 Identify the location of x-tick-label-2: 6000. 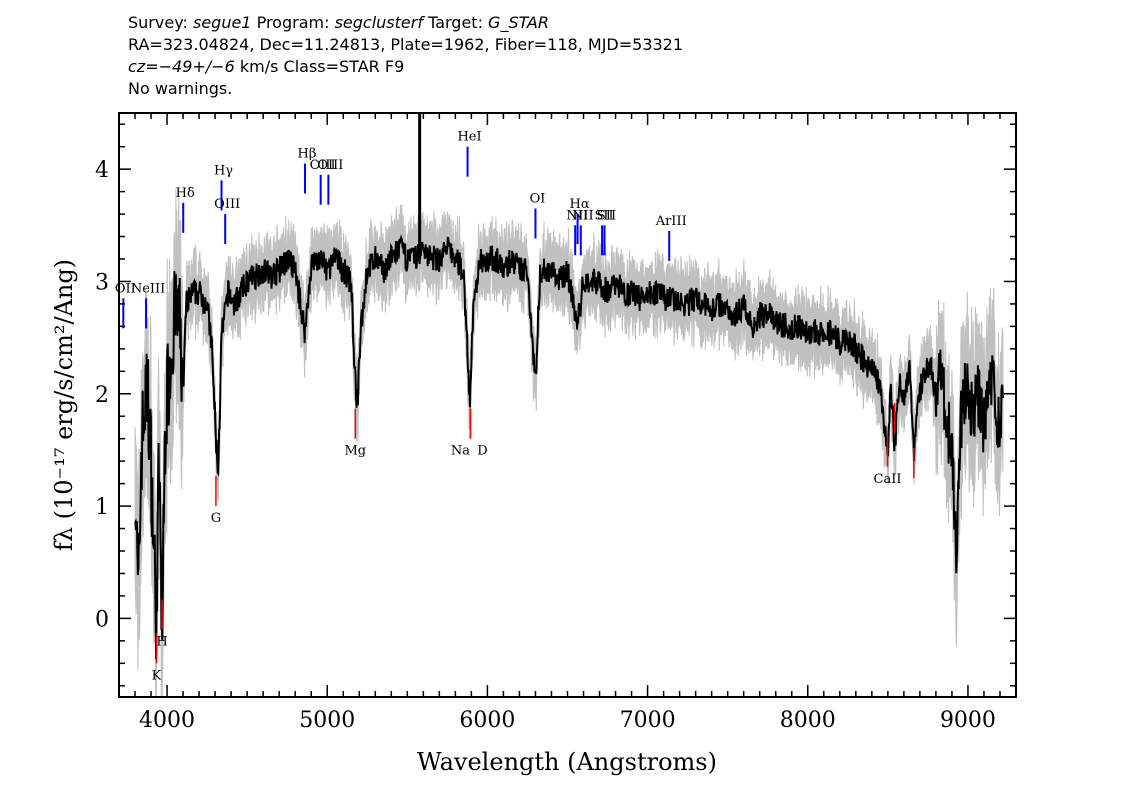
(487, 720).